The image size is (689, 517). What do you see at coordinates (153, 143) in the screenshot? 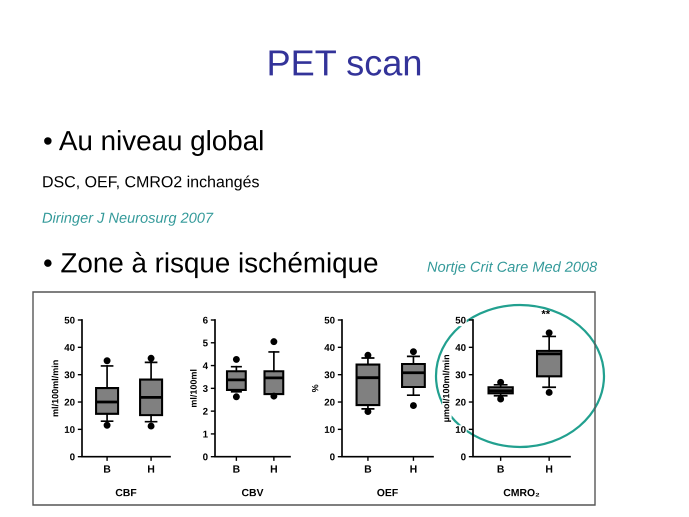
I see `text: • Au niveau global` at bounding box center [153, 143].